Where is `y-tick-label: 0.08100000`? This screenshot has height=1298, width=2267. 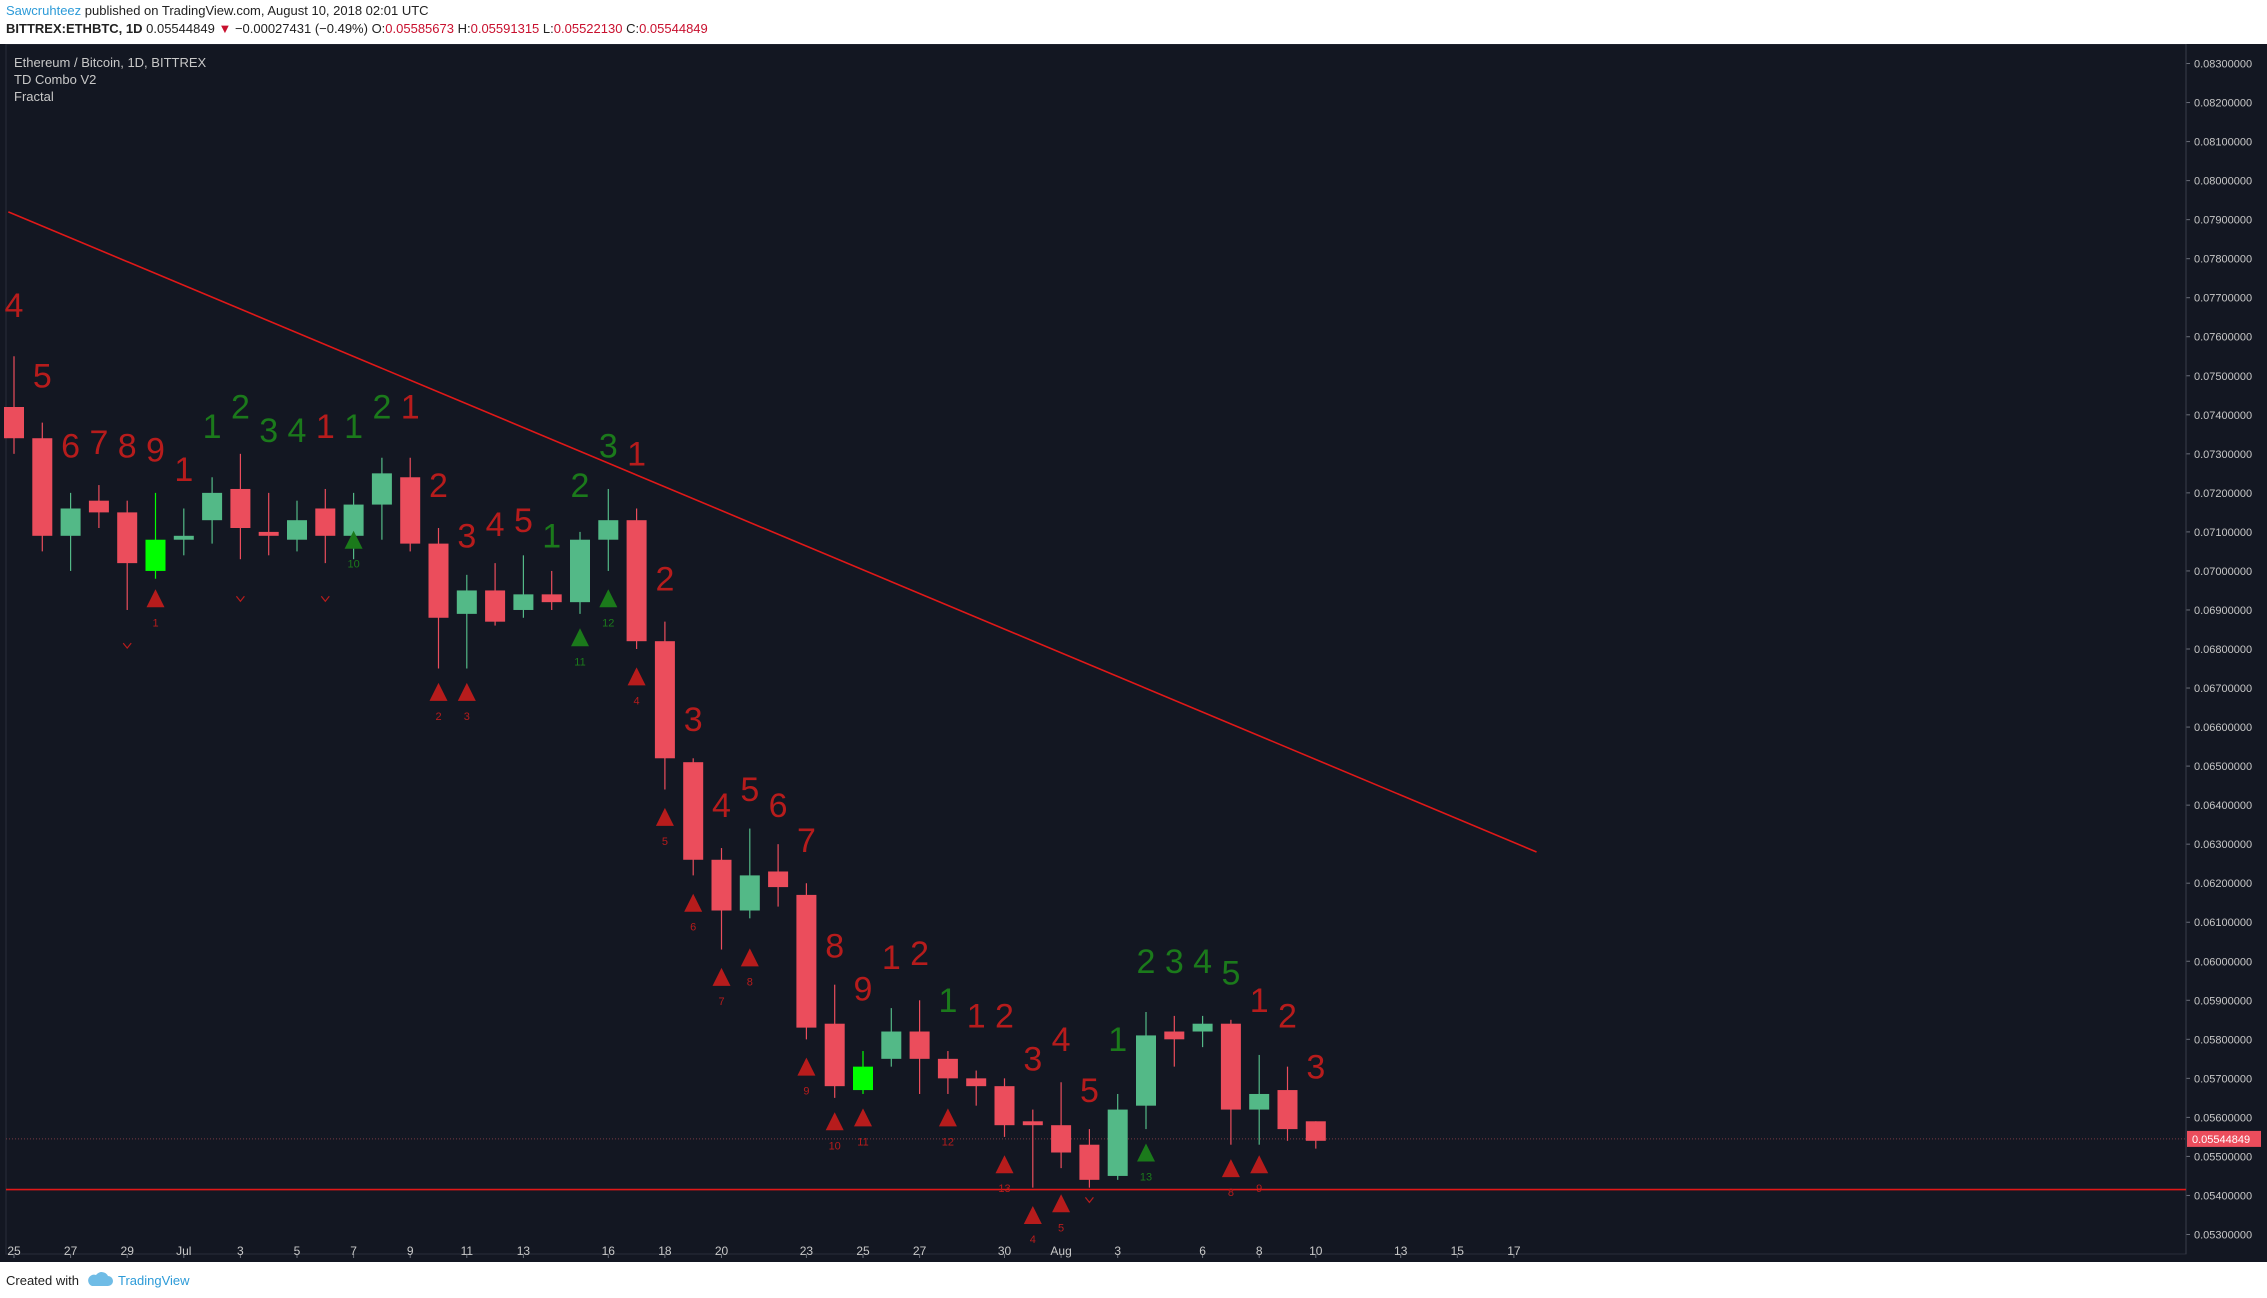
y-tick-label: 0.08100000 is located at coordinates (2223, 143).